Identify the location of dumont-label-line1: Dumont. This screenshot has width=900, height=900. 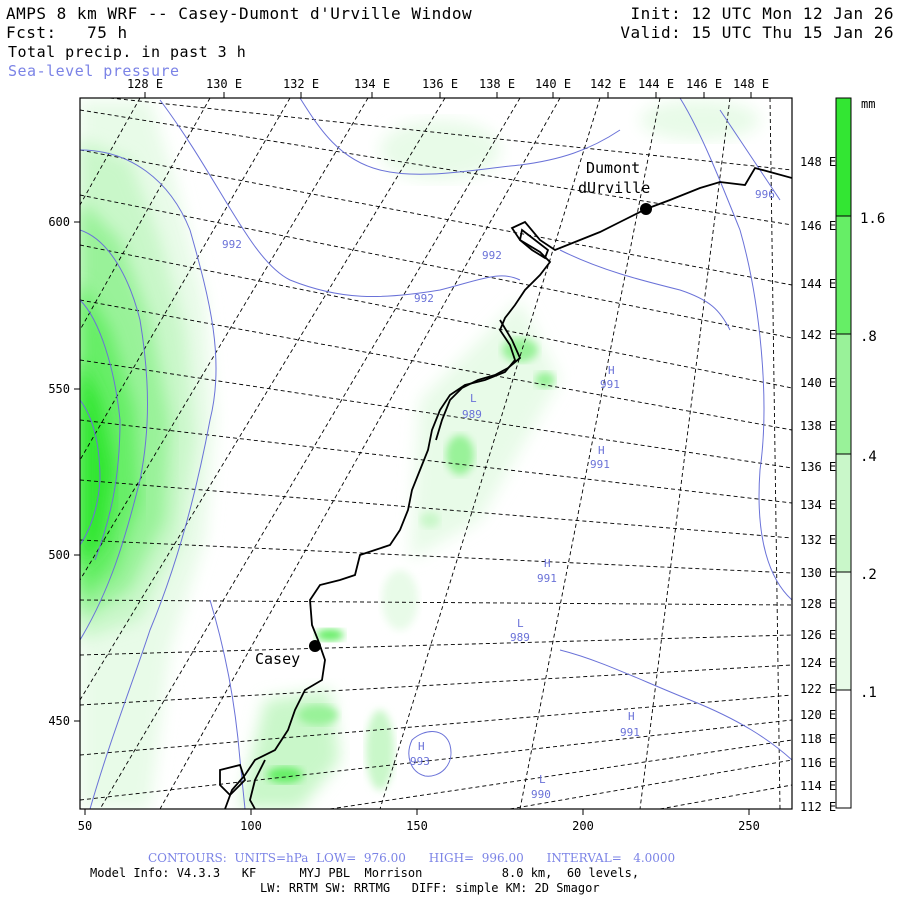
(613, 168).